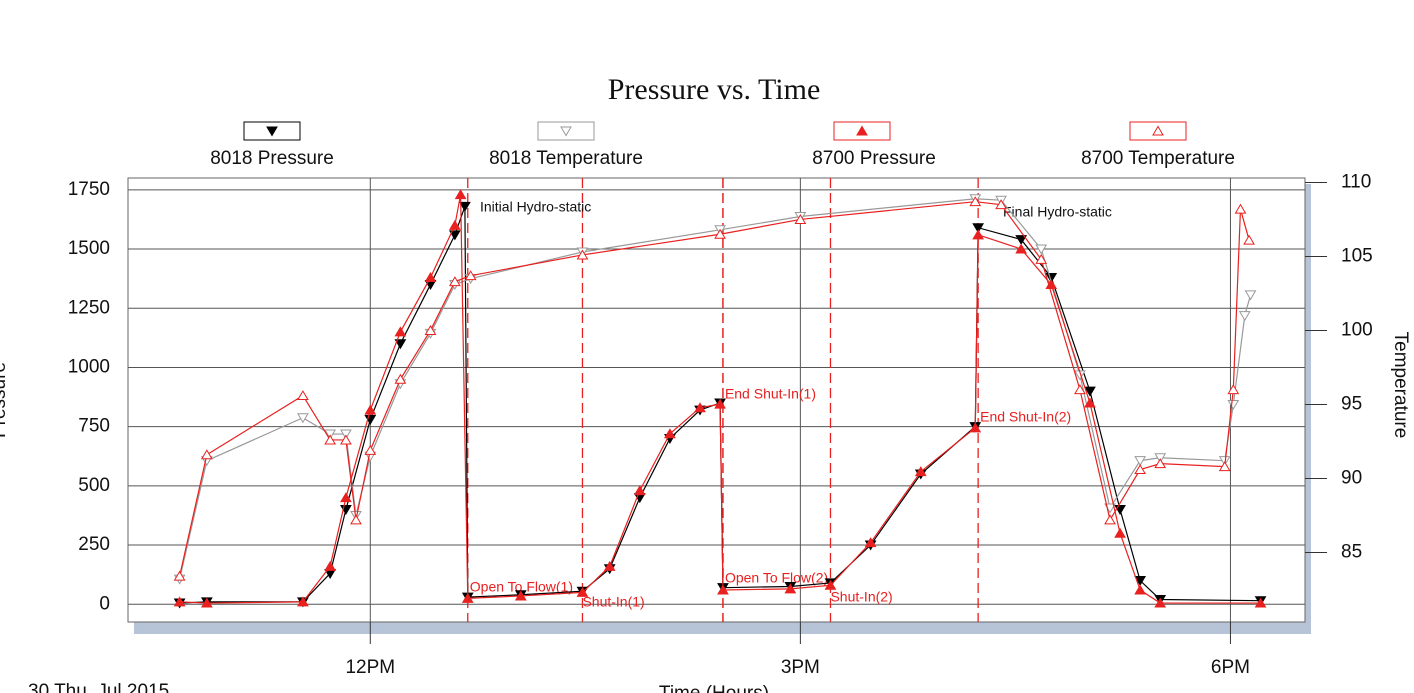 This screenshot has height=693, width=1414. Describe the element at coordinates (89, 366) in the screenshot. I see `y-tick-label: 1000` at that location.